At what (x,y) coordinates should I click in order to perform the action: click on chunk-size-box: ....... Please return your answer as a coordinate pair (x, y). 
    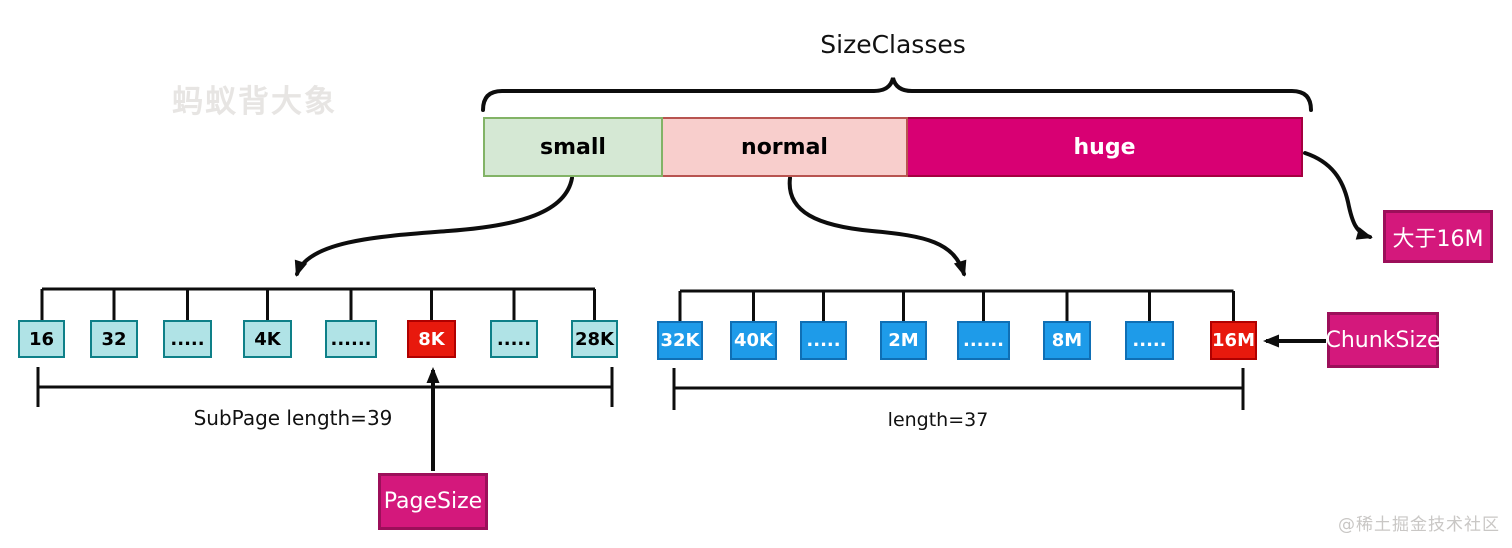
    Looking at the image, I should click on (983, 340).